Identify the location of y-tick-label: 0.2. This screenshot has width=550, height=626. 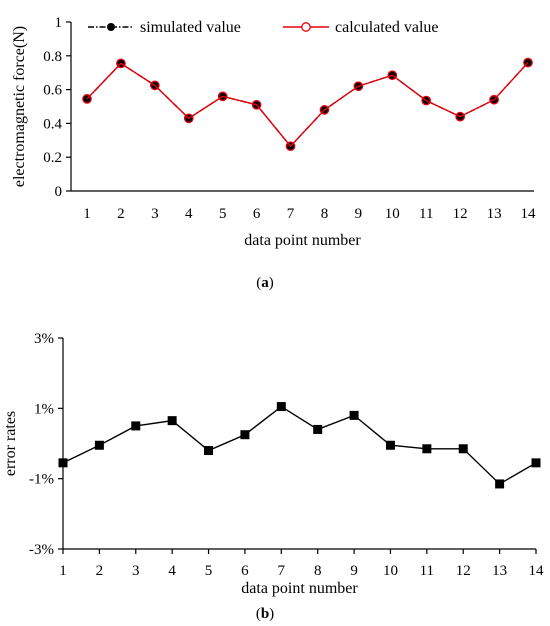
(52, 158).